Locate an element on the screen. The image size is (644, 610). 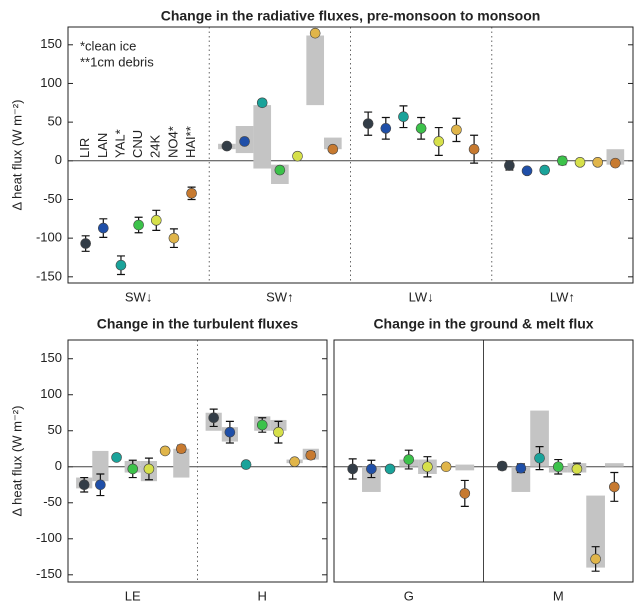
x-tick-label: SW↓ is located at coordinates (138, 296).